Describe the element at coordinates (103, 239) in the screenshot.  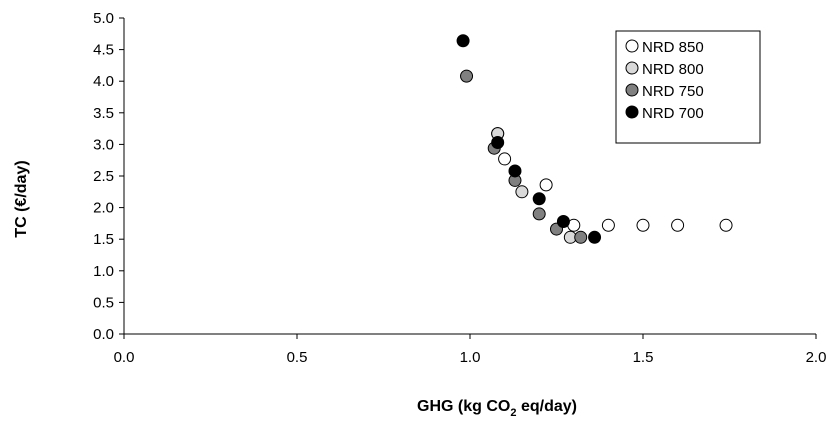
I see `y-tick-label: 1.5` at that location.